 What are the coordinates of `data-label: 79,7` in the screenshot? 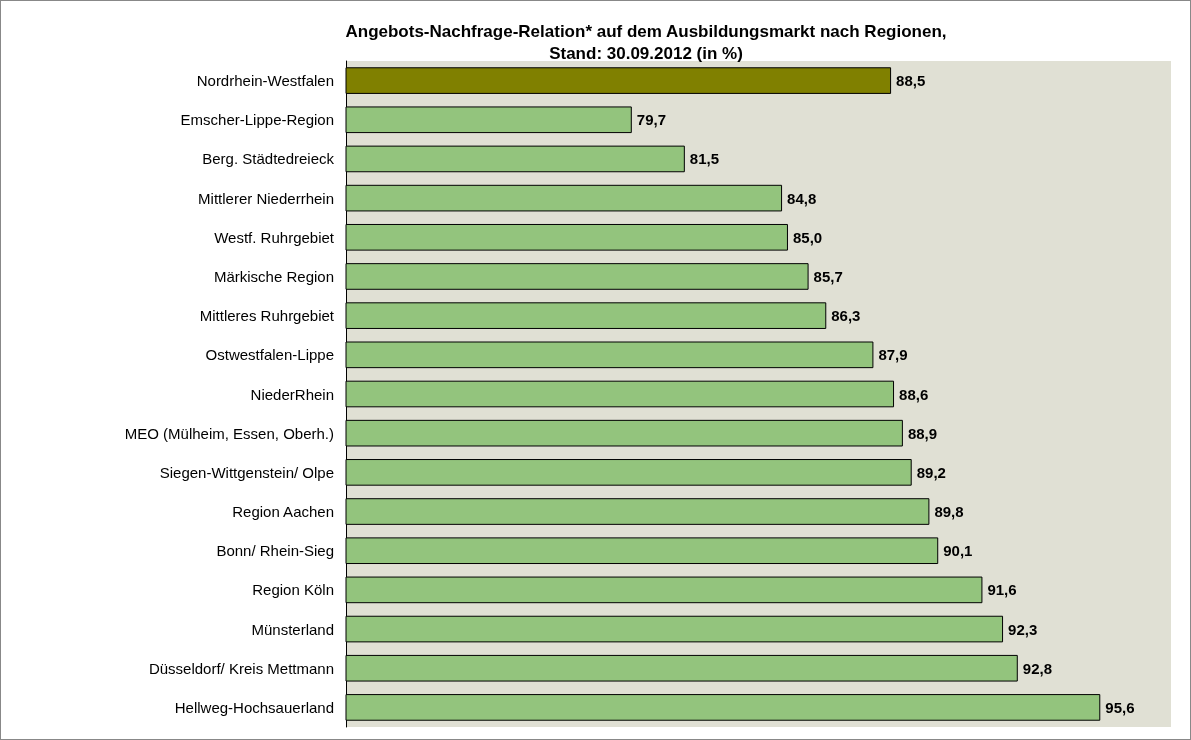 It's located at (651, 120).